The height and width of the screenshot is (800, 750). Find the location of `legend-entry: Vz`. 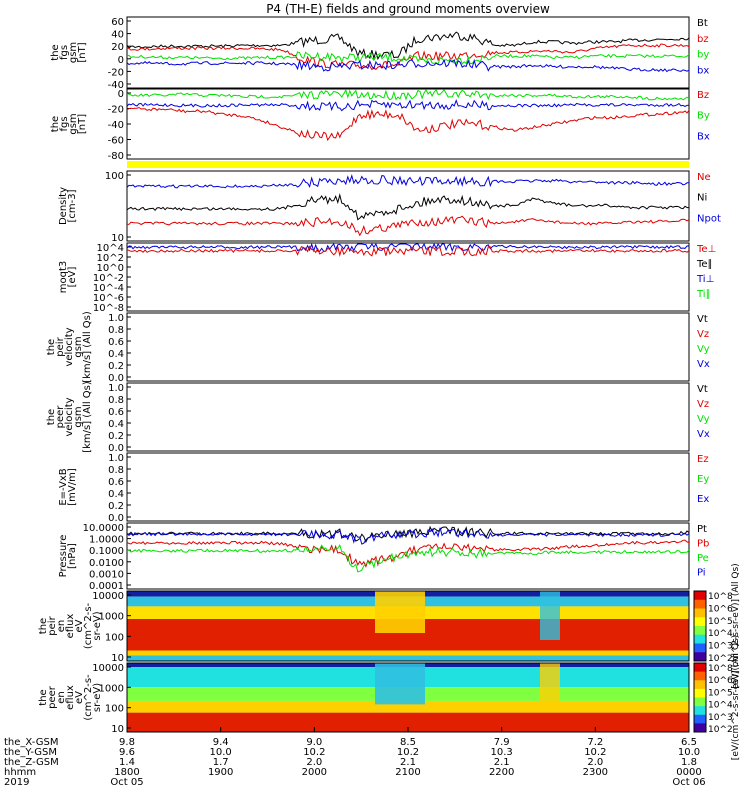

legend-entry: Vz is located at coordinates (703, 334).